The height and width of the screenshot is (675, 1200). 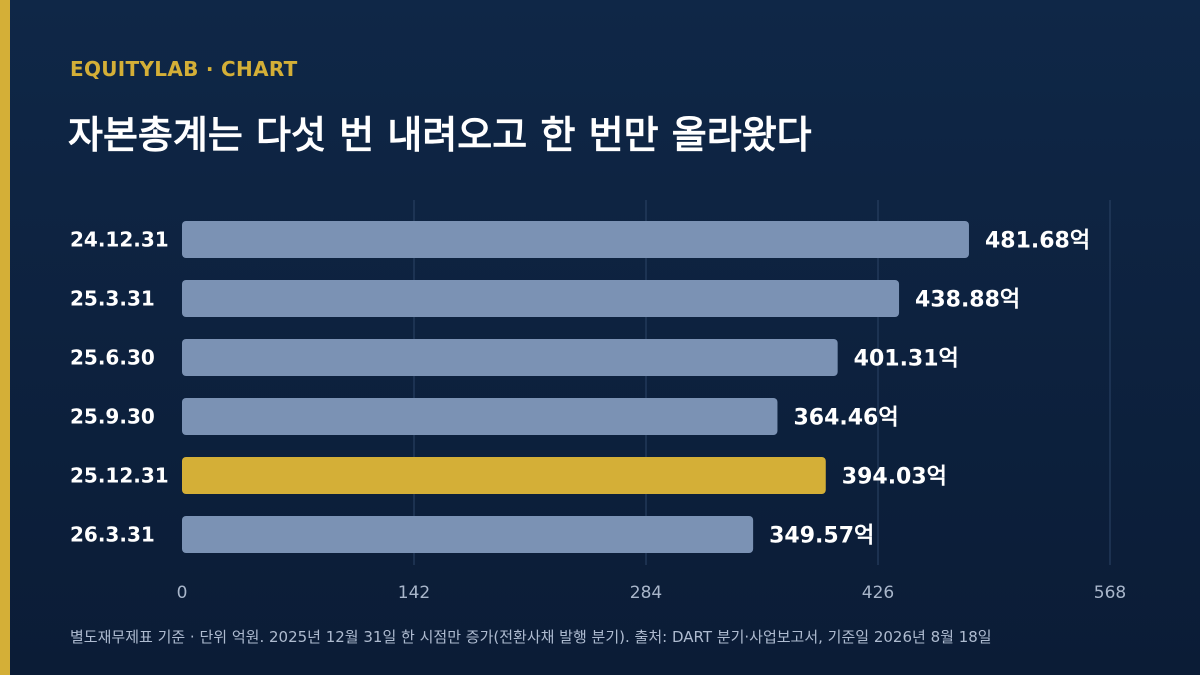 What do you see at coordinates (112, 417) in the screenshot?
I see `category-label: 25.9.30` at bounding box center [112, 417].